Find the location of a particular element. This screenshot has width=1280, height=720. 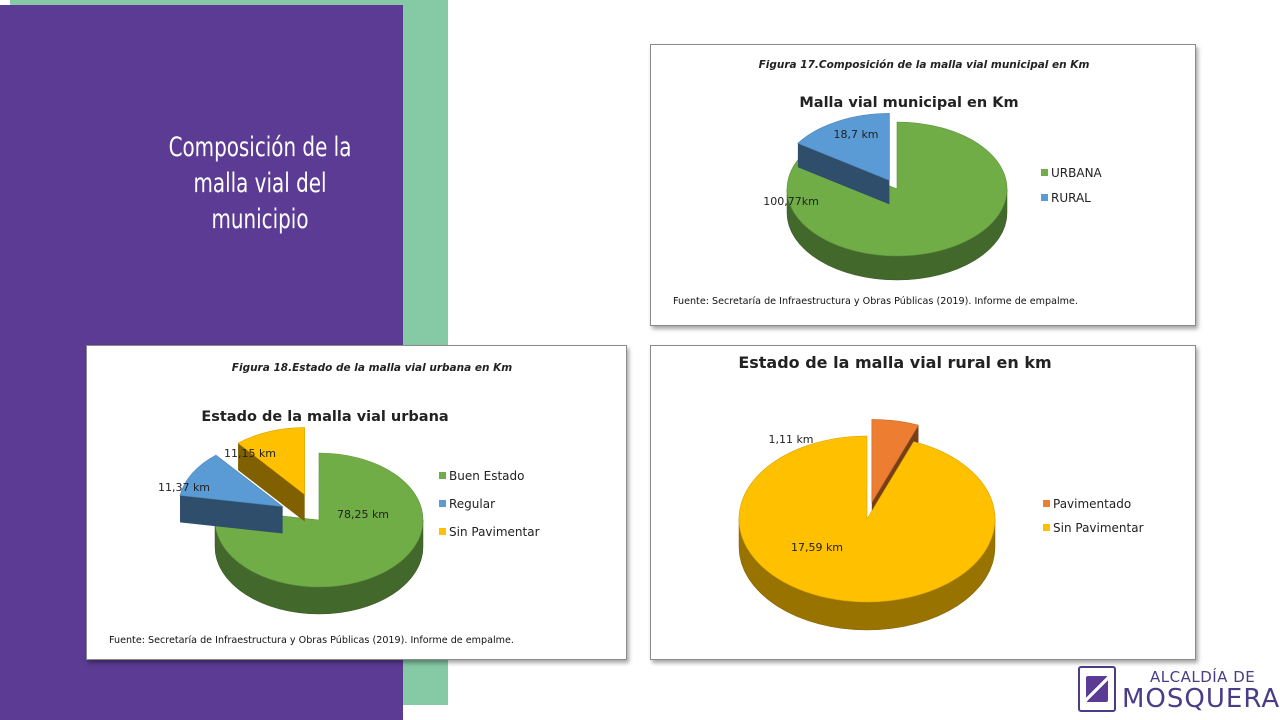

alcaldia-mosquera-logo: ALCALDÍA DE MOSQUERA is located at coordinates (1178, 690).